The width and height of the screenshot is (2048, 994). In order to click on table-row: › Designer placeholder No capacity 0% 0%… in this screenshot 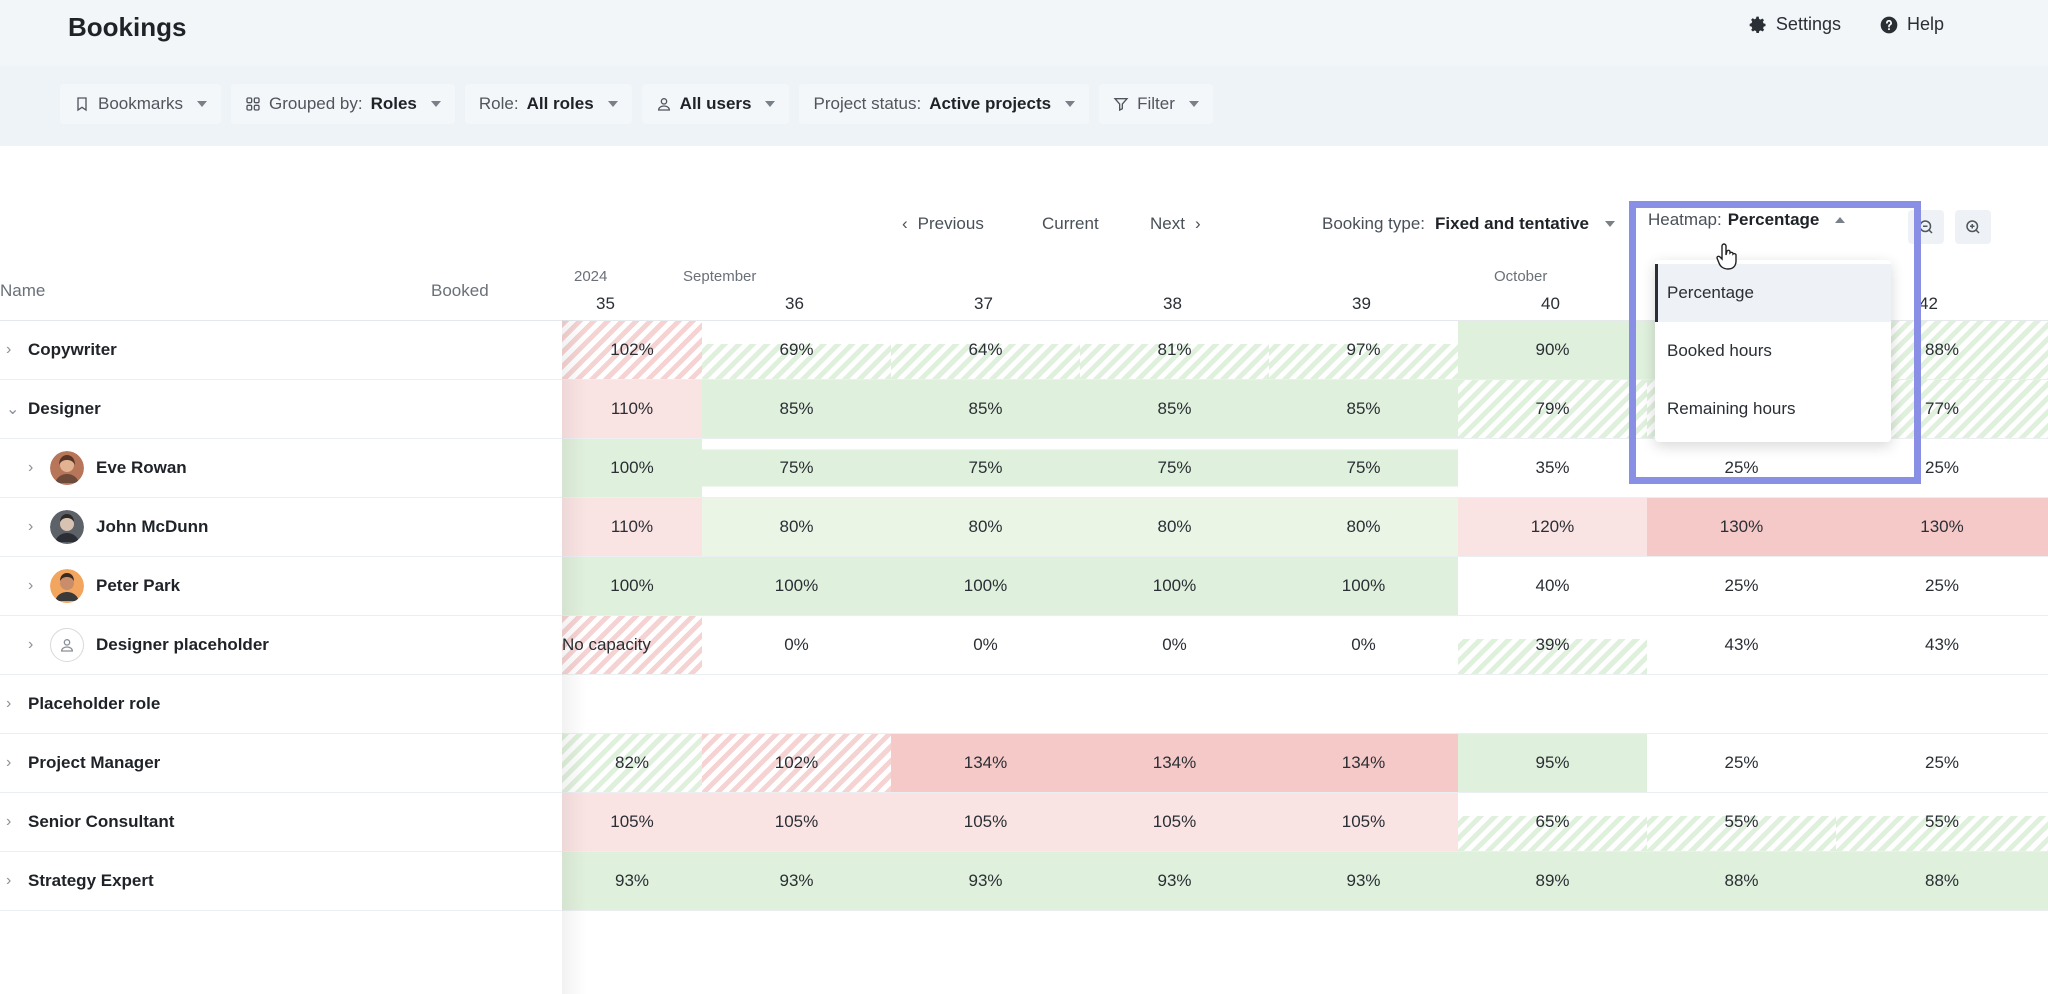, I will do `click(1024, 645)`.